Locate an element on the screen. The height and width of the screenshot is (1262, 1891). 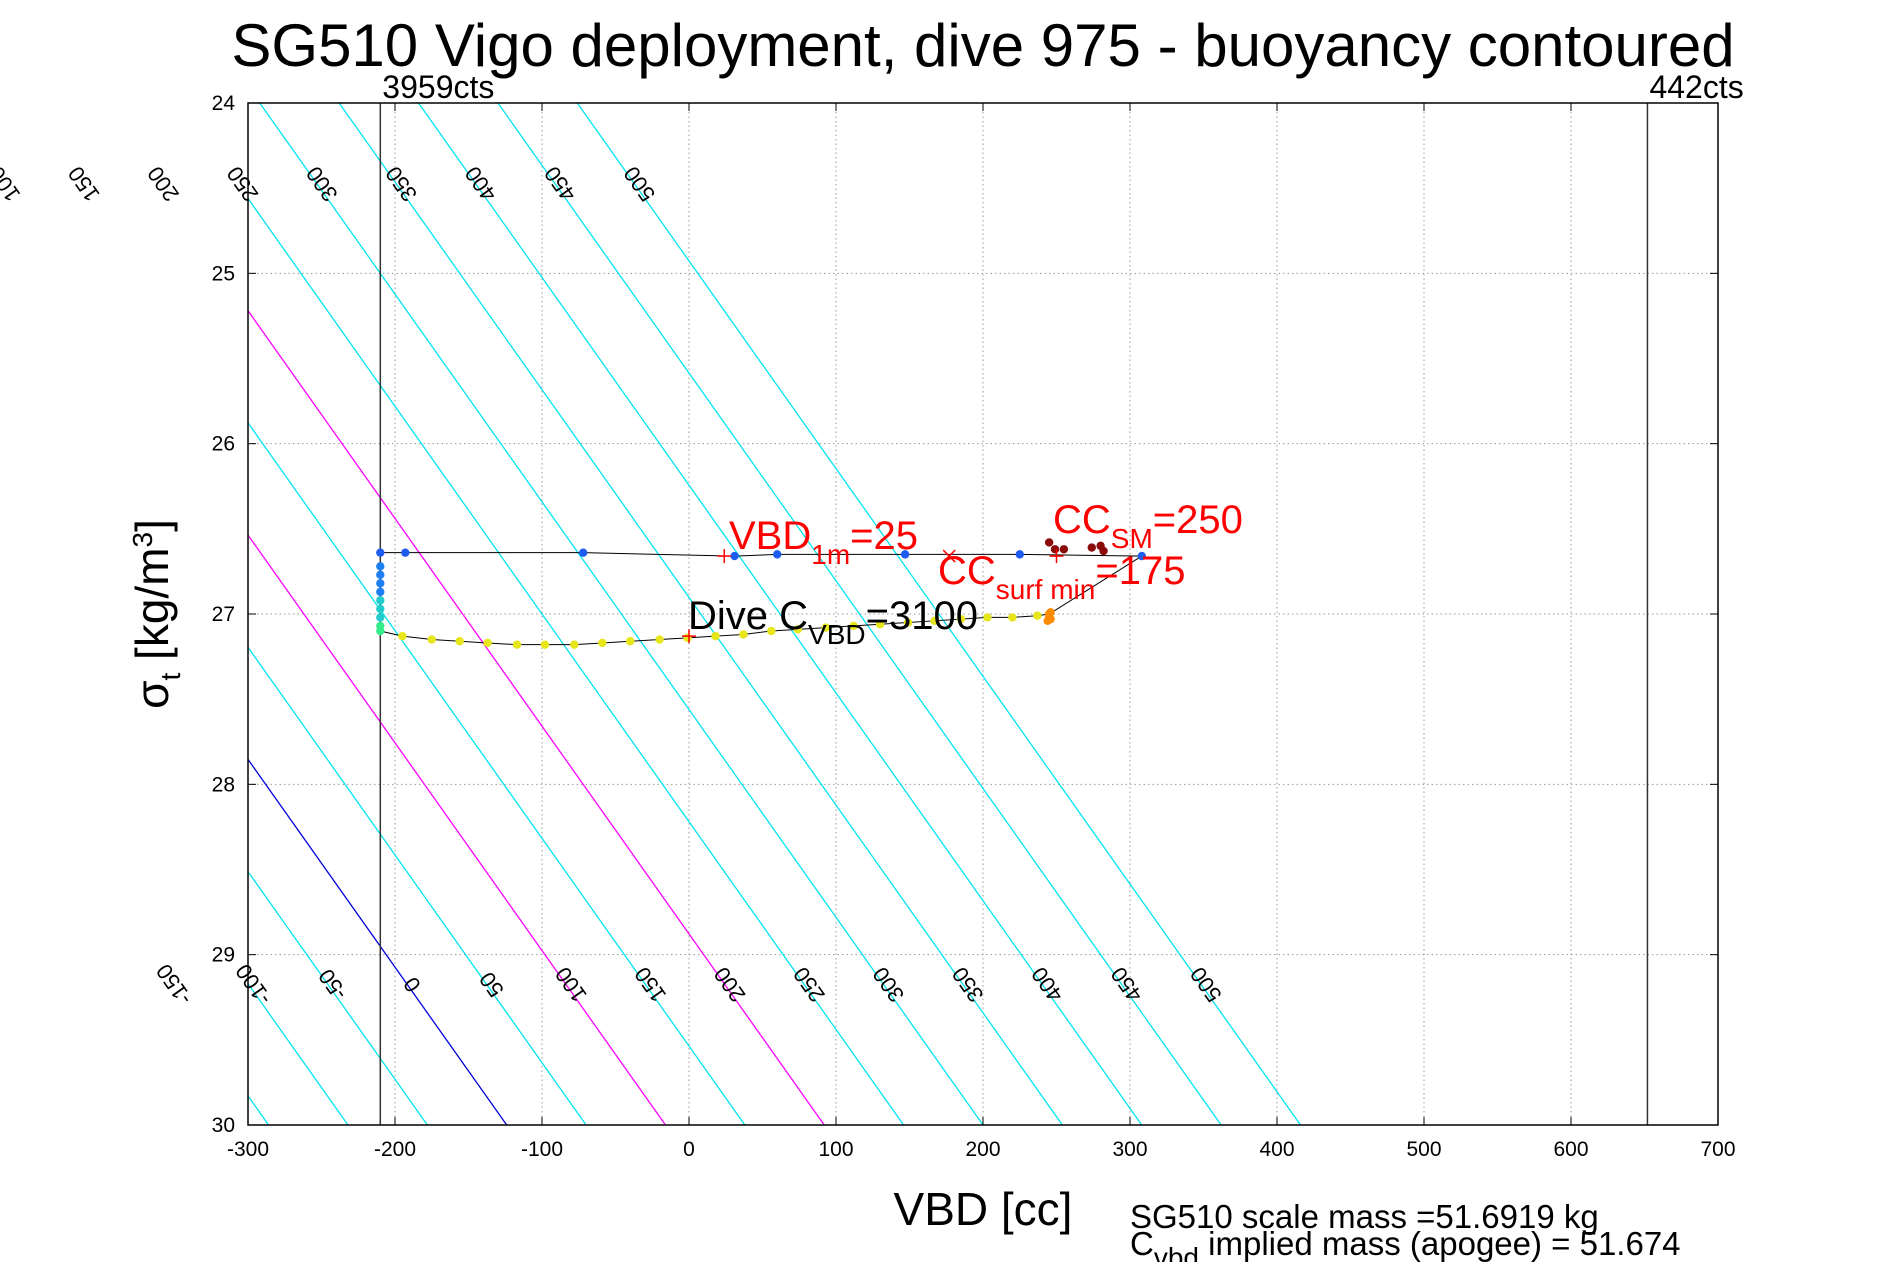
x-tick-label: 400 is located at coordinates (1276, 1149).